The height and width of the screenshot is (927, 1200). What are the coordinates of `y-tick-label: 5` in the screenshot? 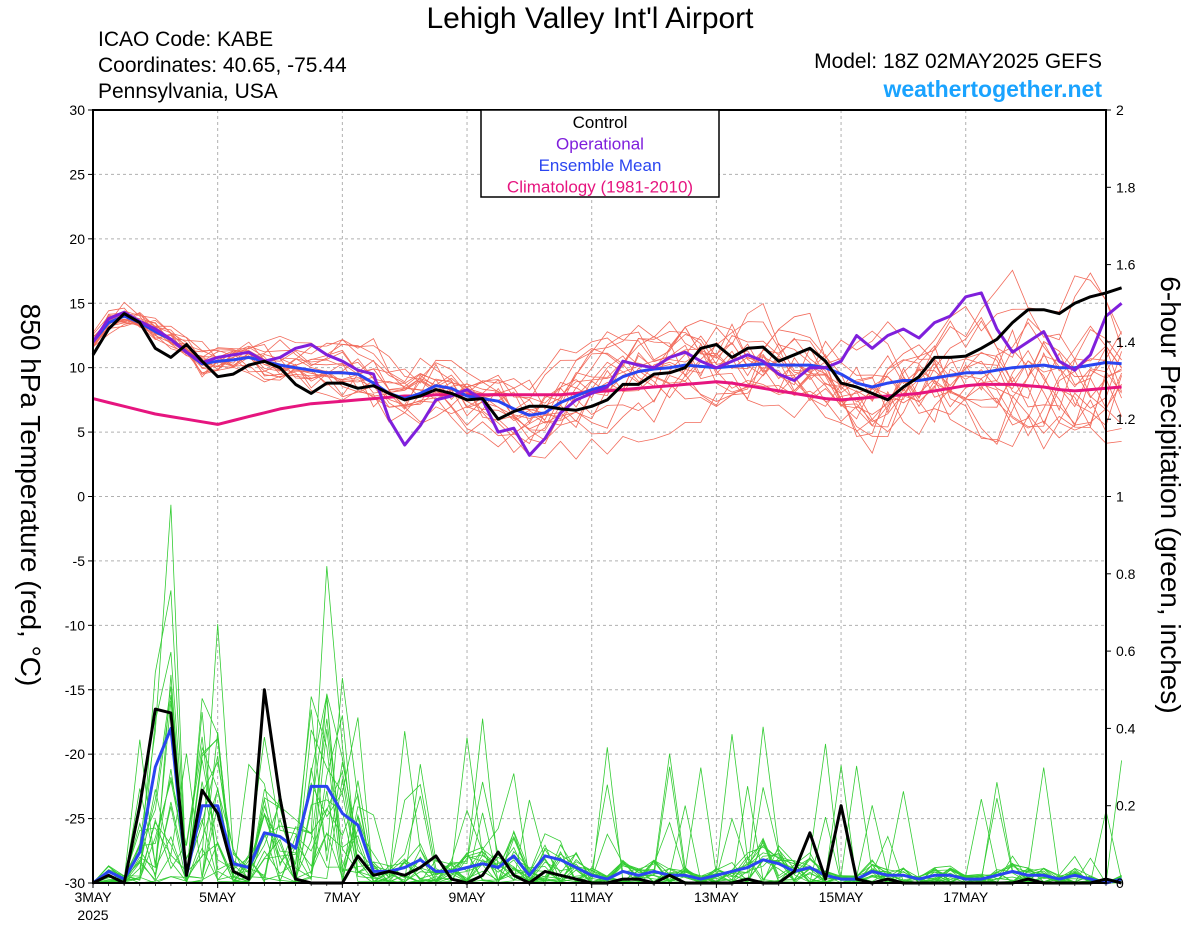 It's located at (81, 432).